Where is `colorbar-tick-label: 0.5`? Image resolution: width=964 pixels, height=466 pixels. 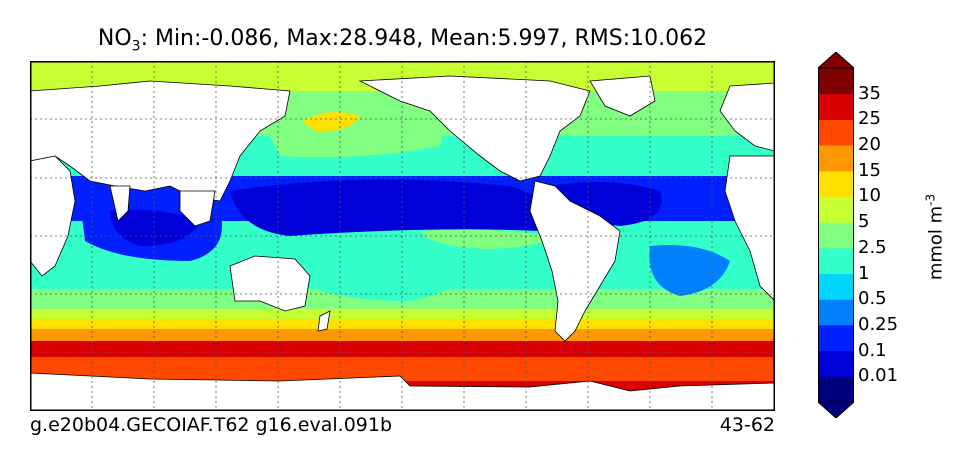 colorbar-tick-label: 0.5 is located at coordinates (872, 299).